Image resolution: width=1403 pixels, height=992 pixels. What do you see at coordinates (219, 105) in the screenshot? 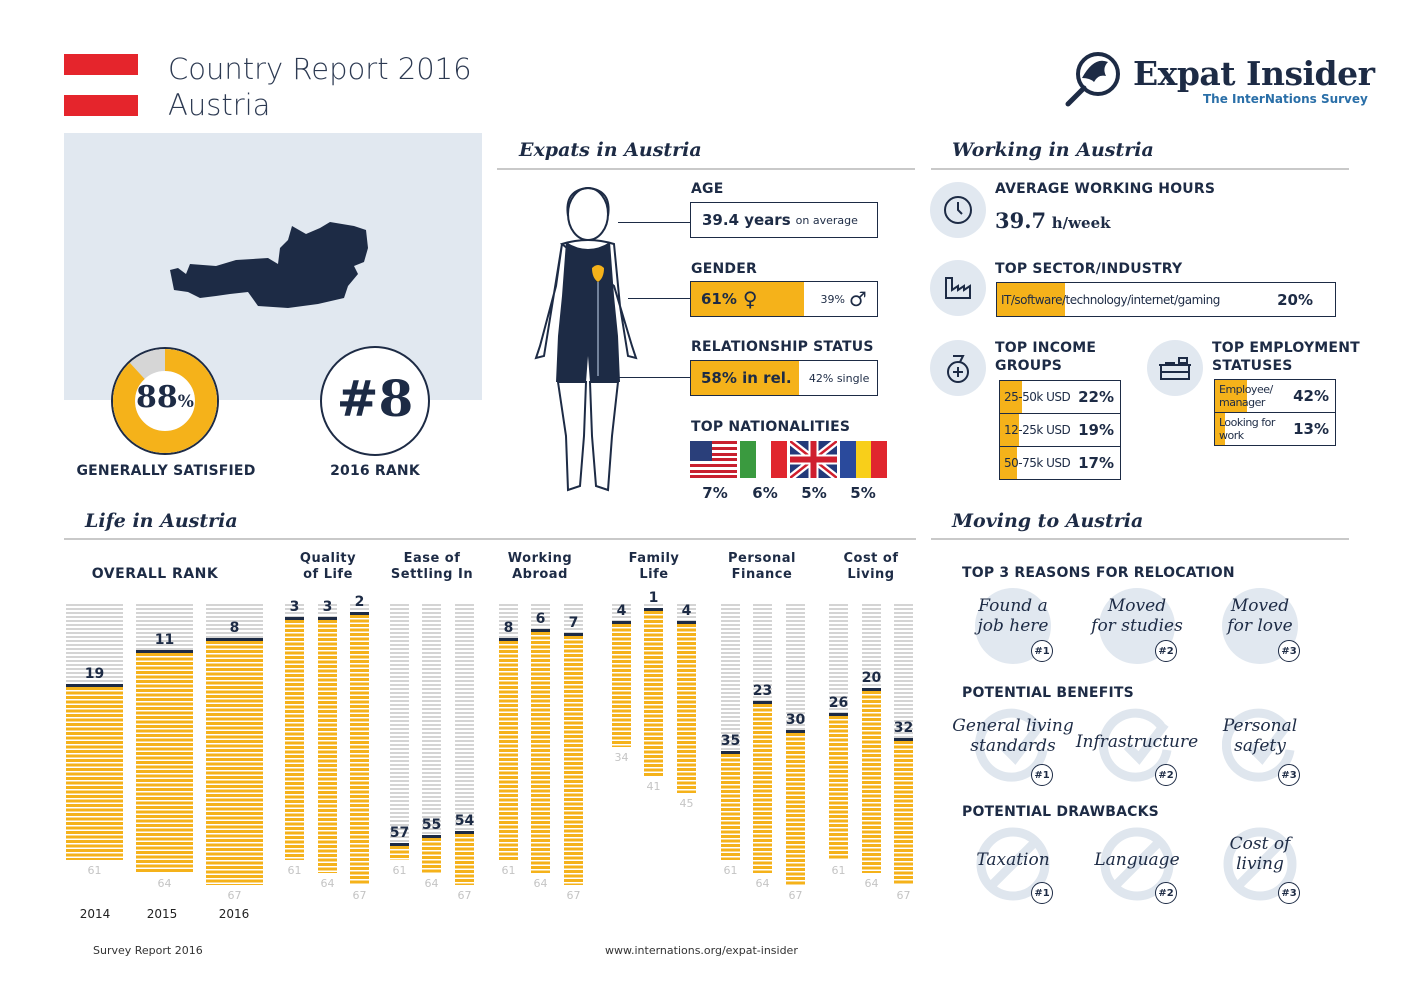
I see `country-name: Austria` at bounding box center [219, 105].